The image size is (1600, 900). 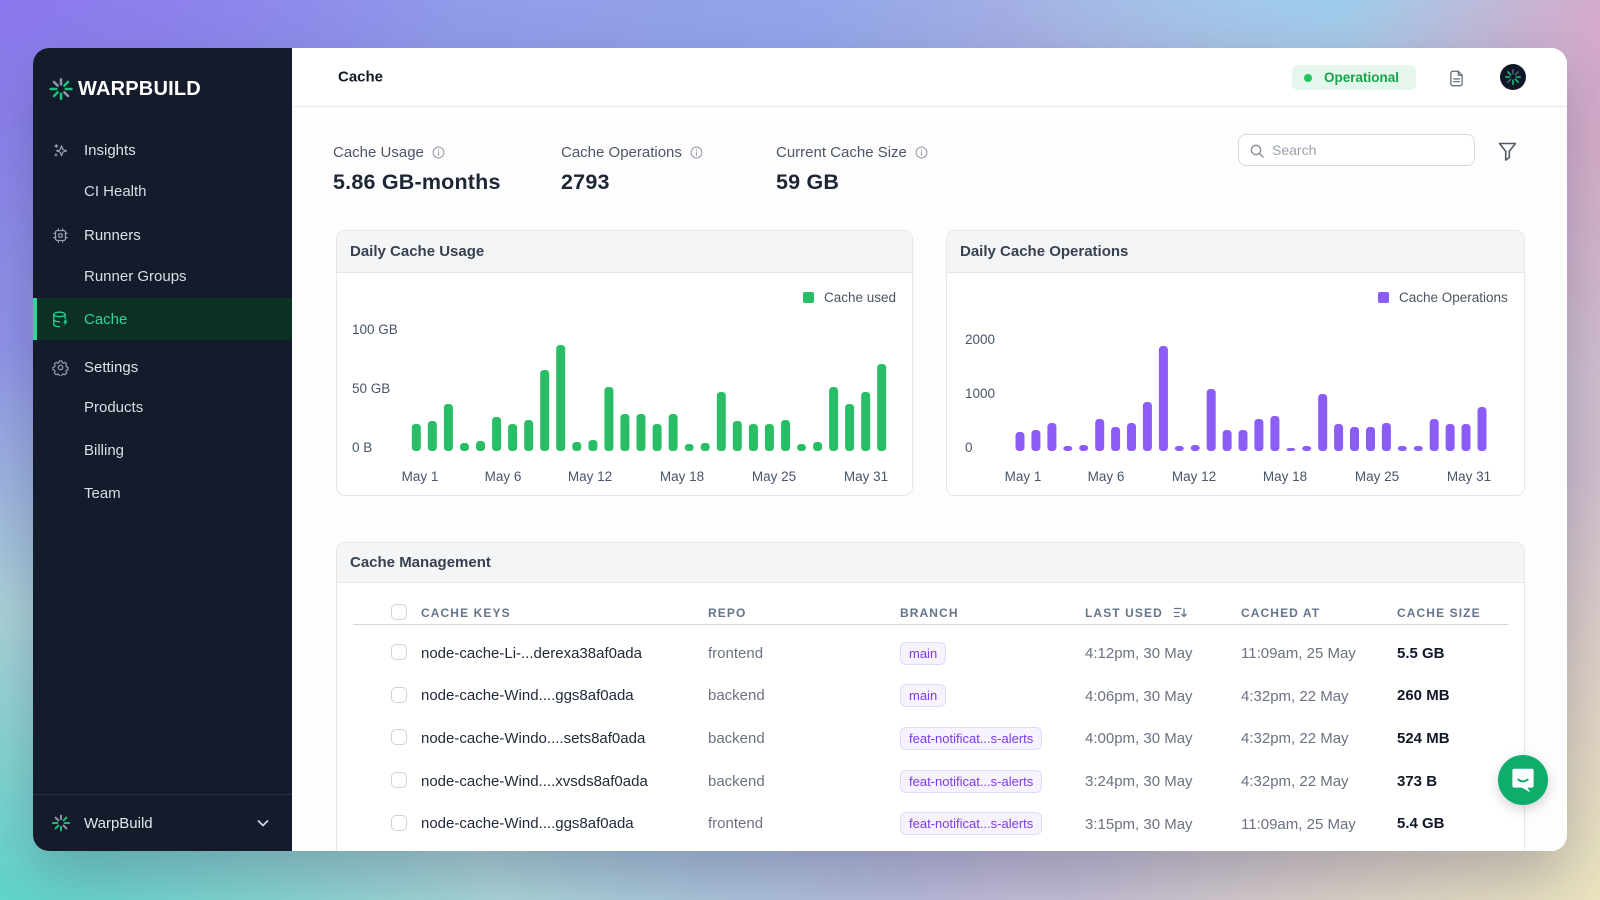 What do you see at coordinates (980, 339) in the screenshot?
I see `svg-text: 2000` at bounding box center [980, 339].